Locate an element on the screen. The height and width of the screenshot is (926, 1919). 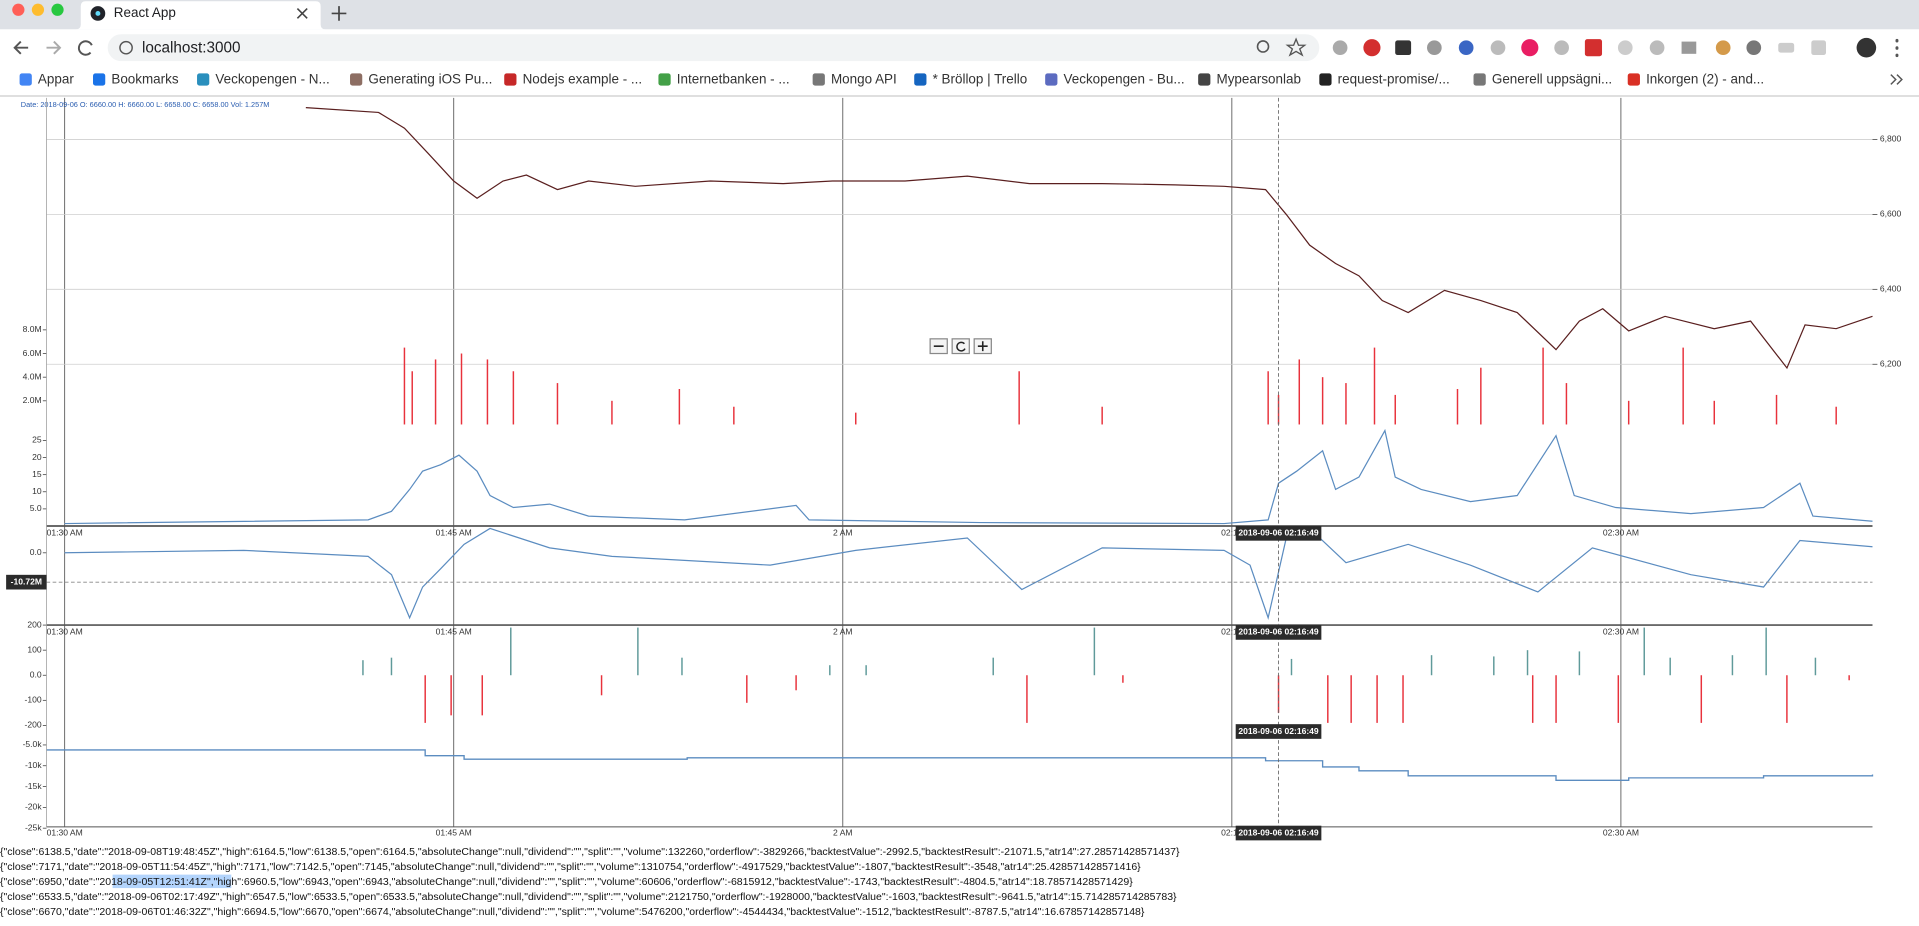
zoom-icon is located at coordinates (1263, 46).